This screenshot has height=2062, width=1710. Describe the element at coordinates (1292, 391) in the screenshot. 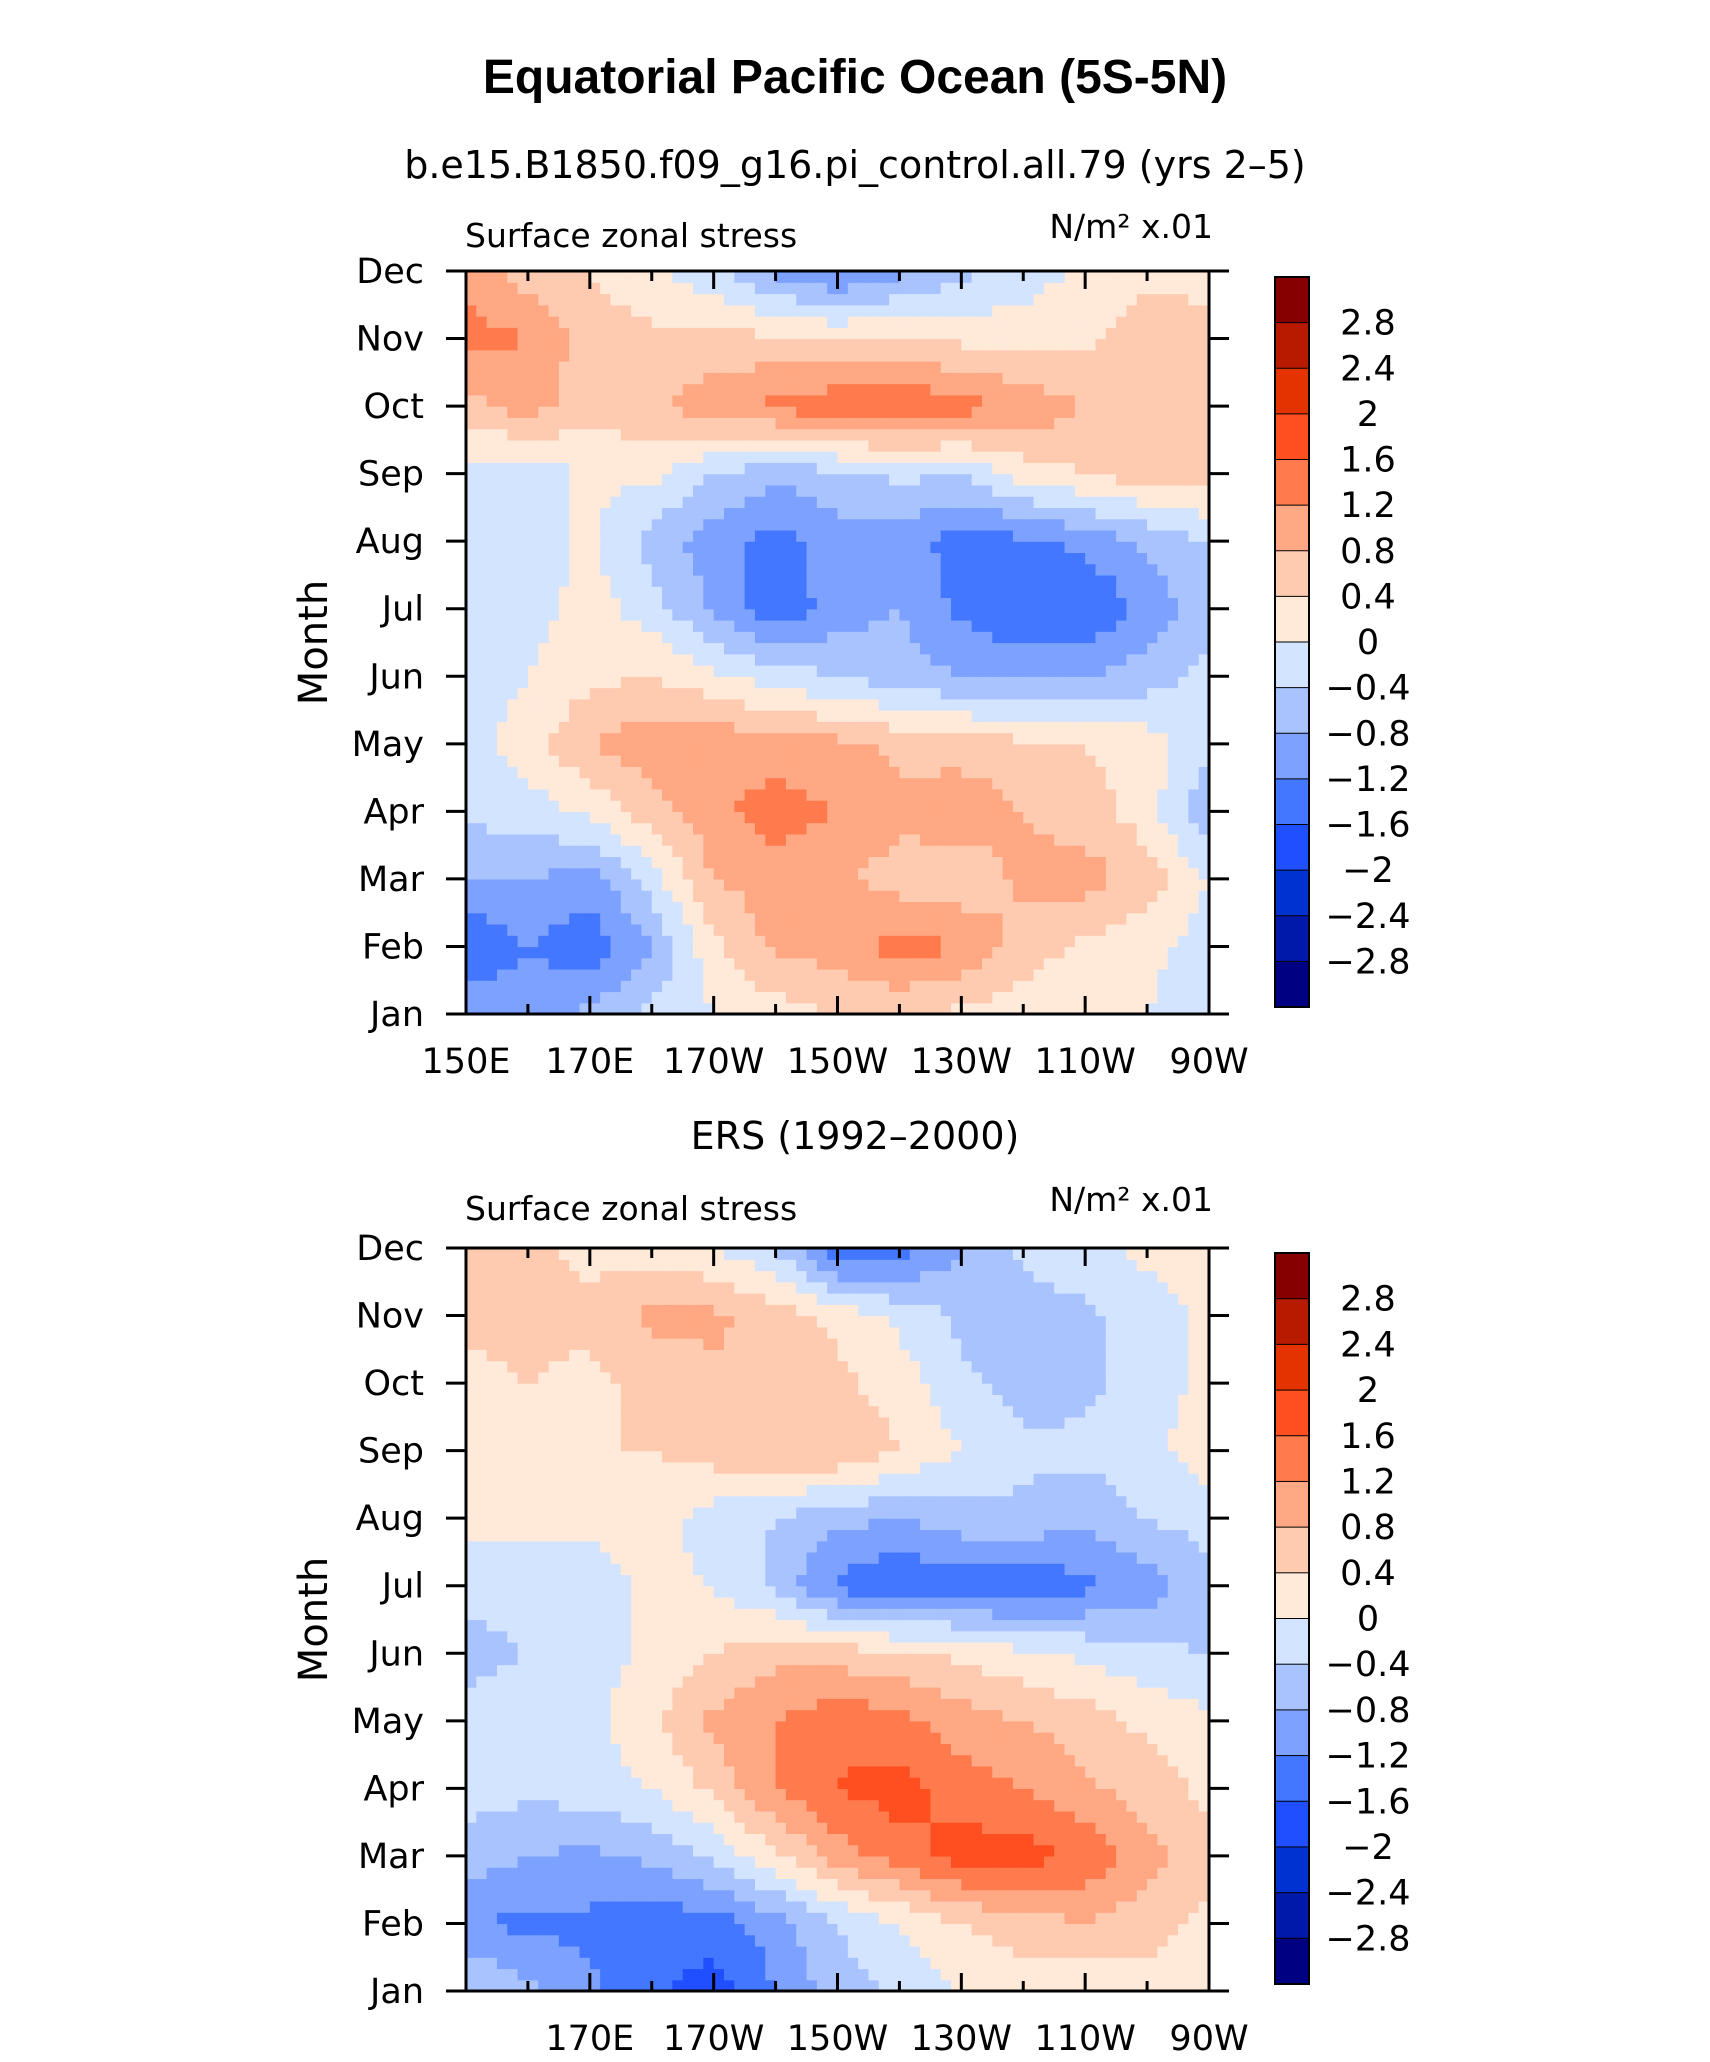

I see `colorbar-box` at that location.